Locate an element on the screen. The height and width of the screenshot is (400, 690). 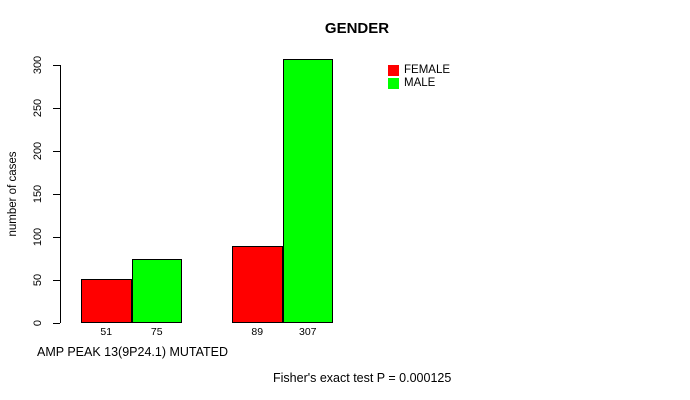
bar-value-label: 89 is located at coordinates (257, 332).